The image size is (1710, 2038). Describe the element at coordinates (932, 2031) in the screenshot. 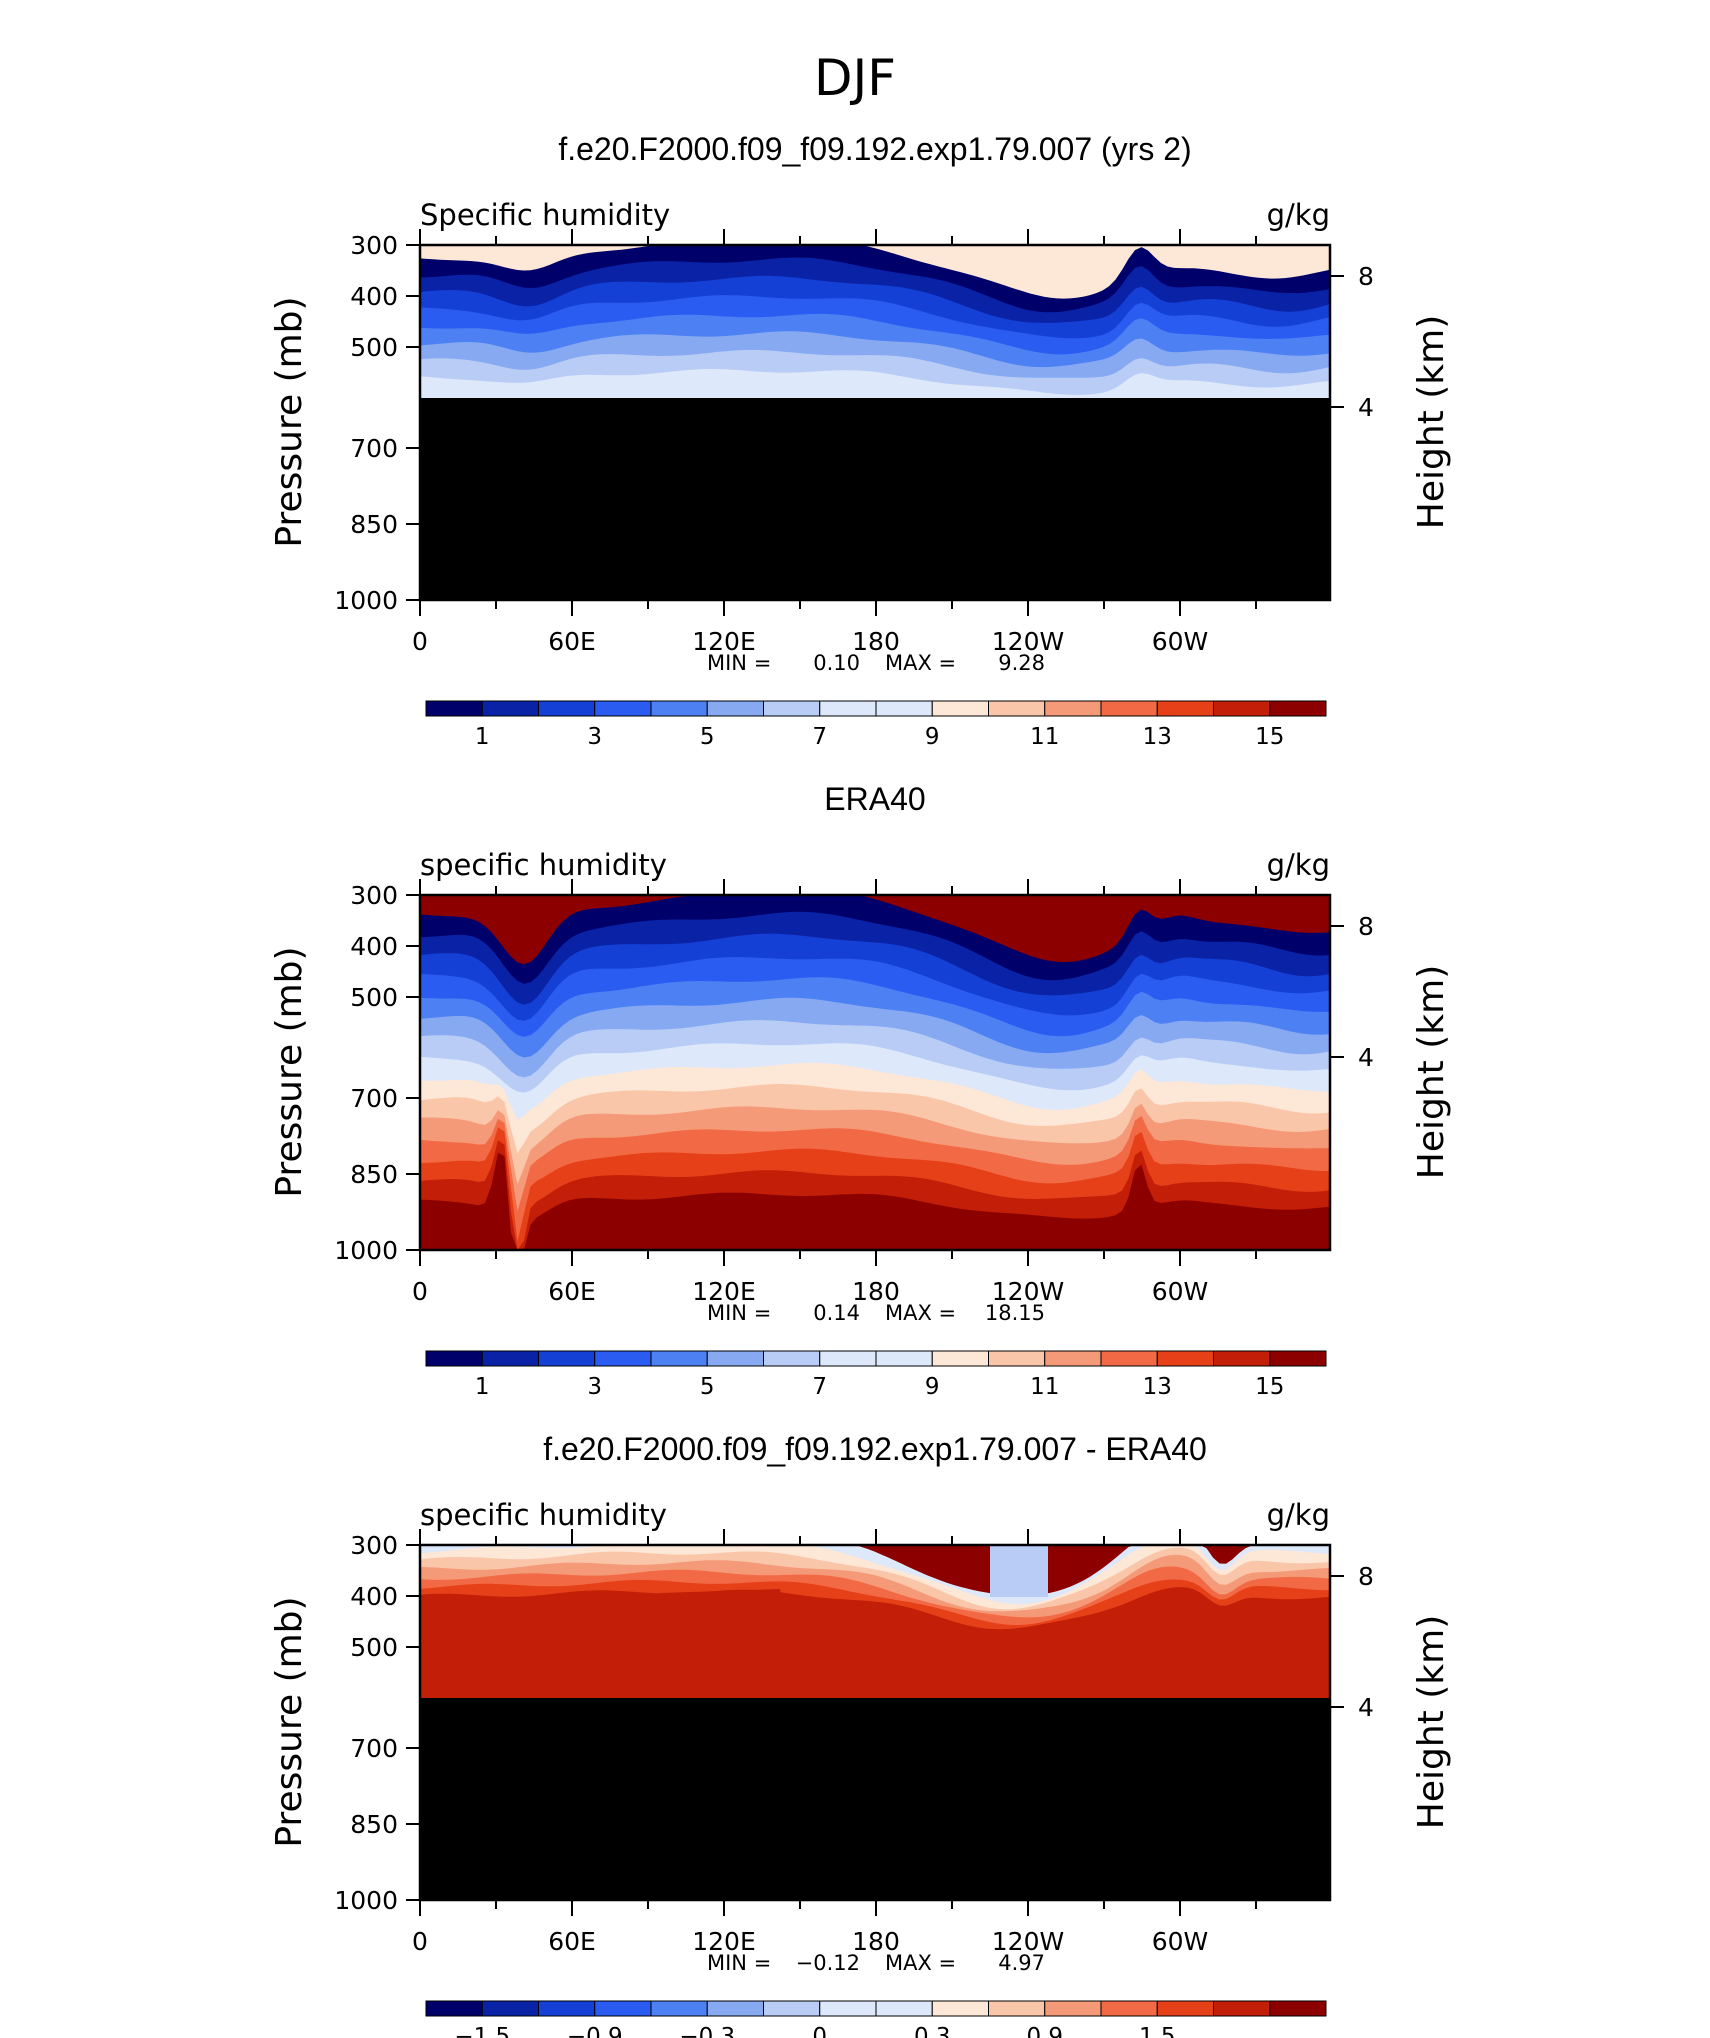

I see `colorbar-label: 0.3` at that location.